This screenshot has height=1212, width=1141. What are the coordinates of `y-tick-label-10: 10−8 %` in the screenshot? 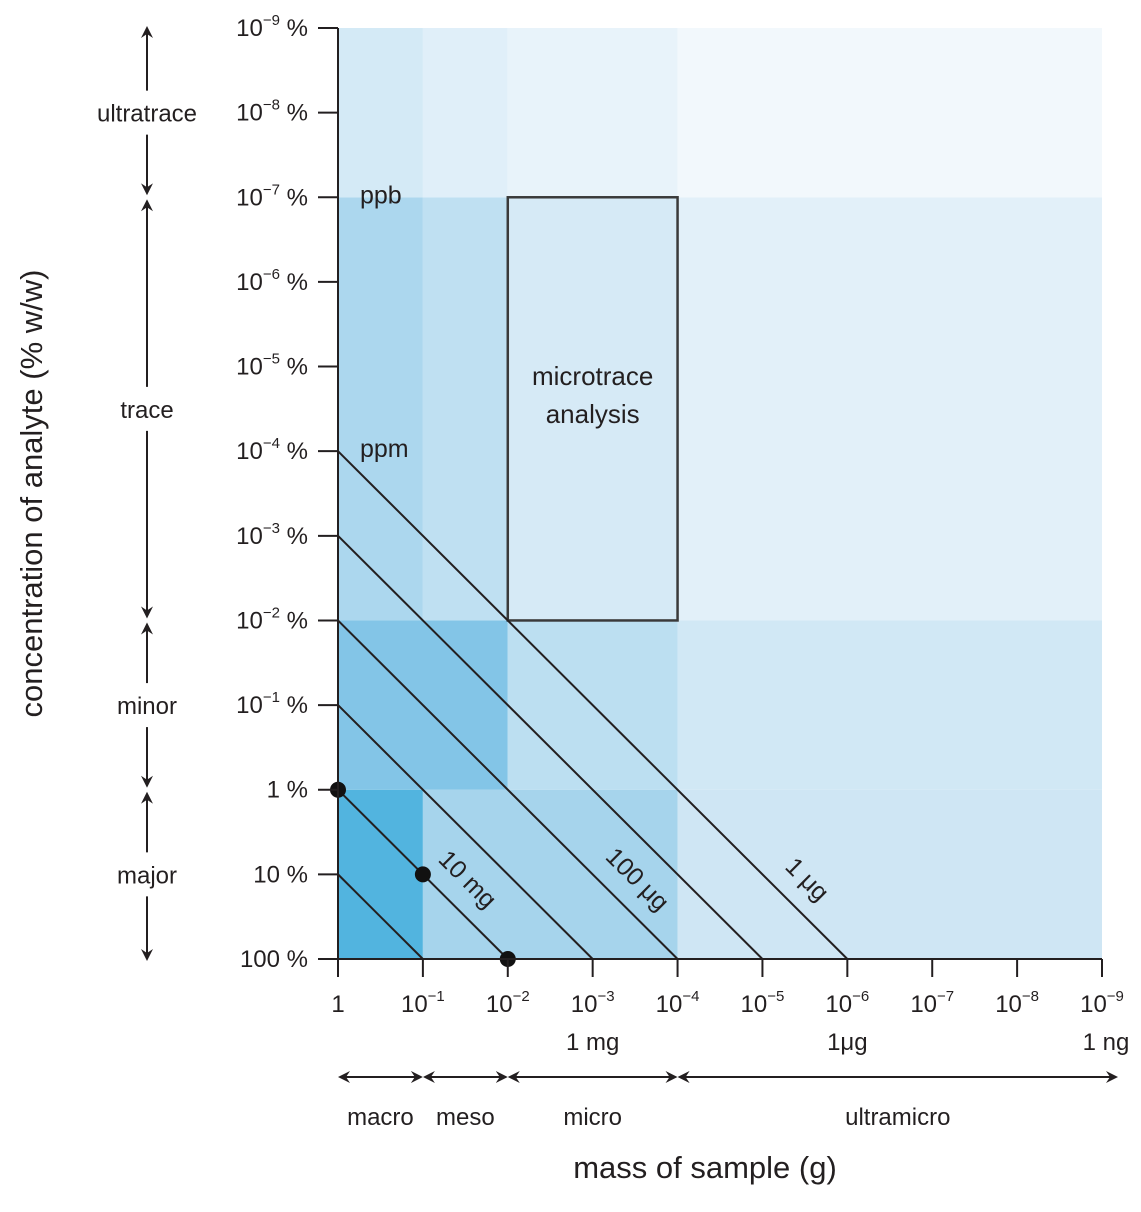 It's located at (272, 112).